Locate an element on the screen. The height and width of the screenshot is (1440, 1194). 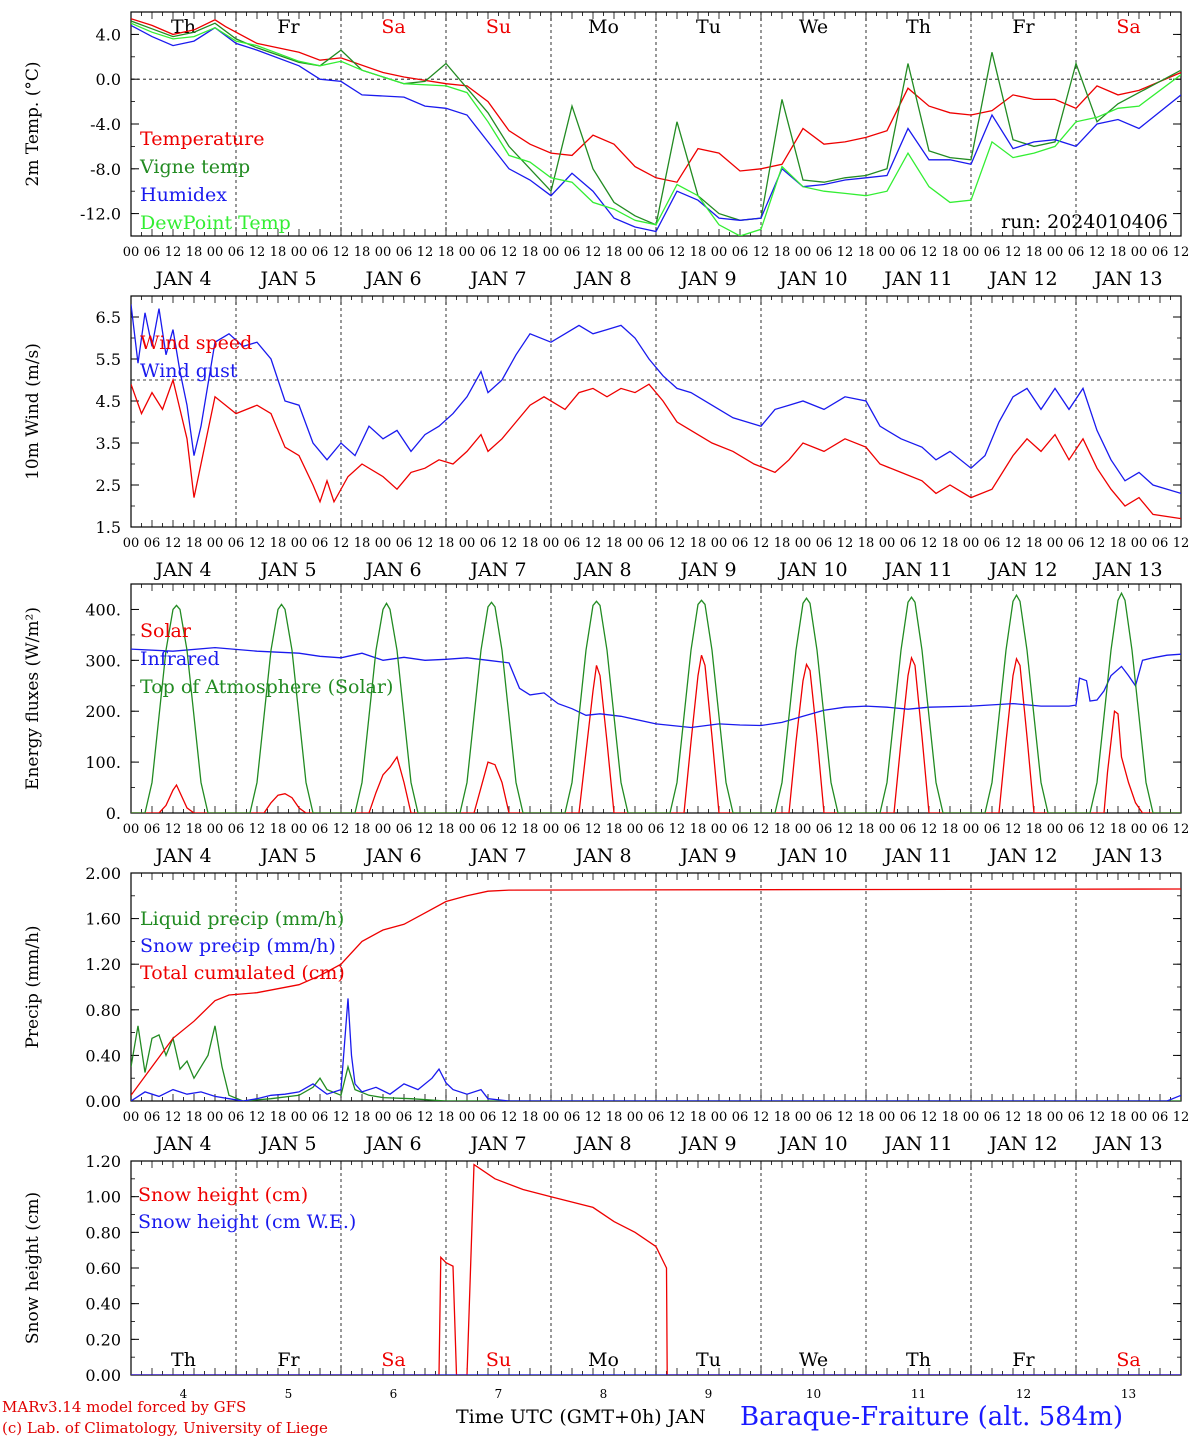
x-day-label: JAN 10 is located at coordinates (812, 570).